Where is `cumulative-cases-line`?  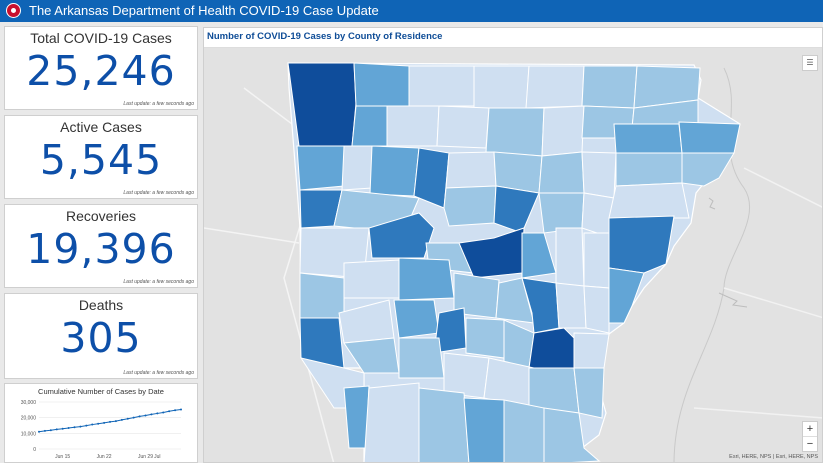
cumulative-cases-line is located at coordinates (110, 420).